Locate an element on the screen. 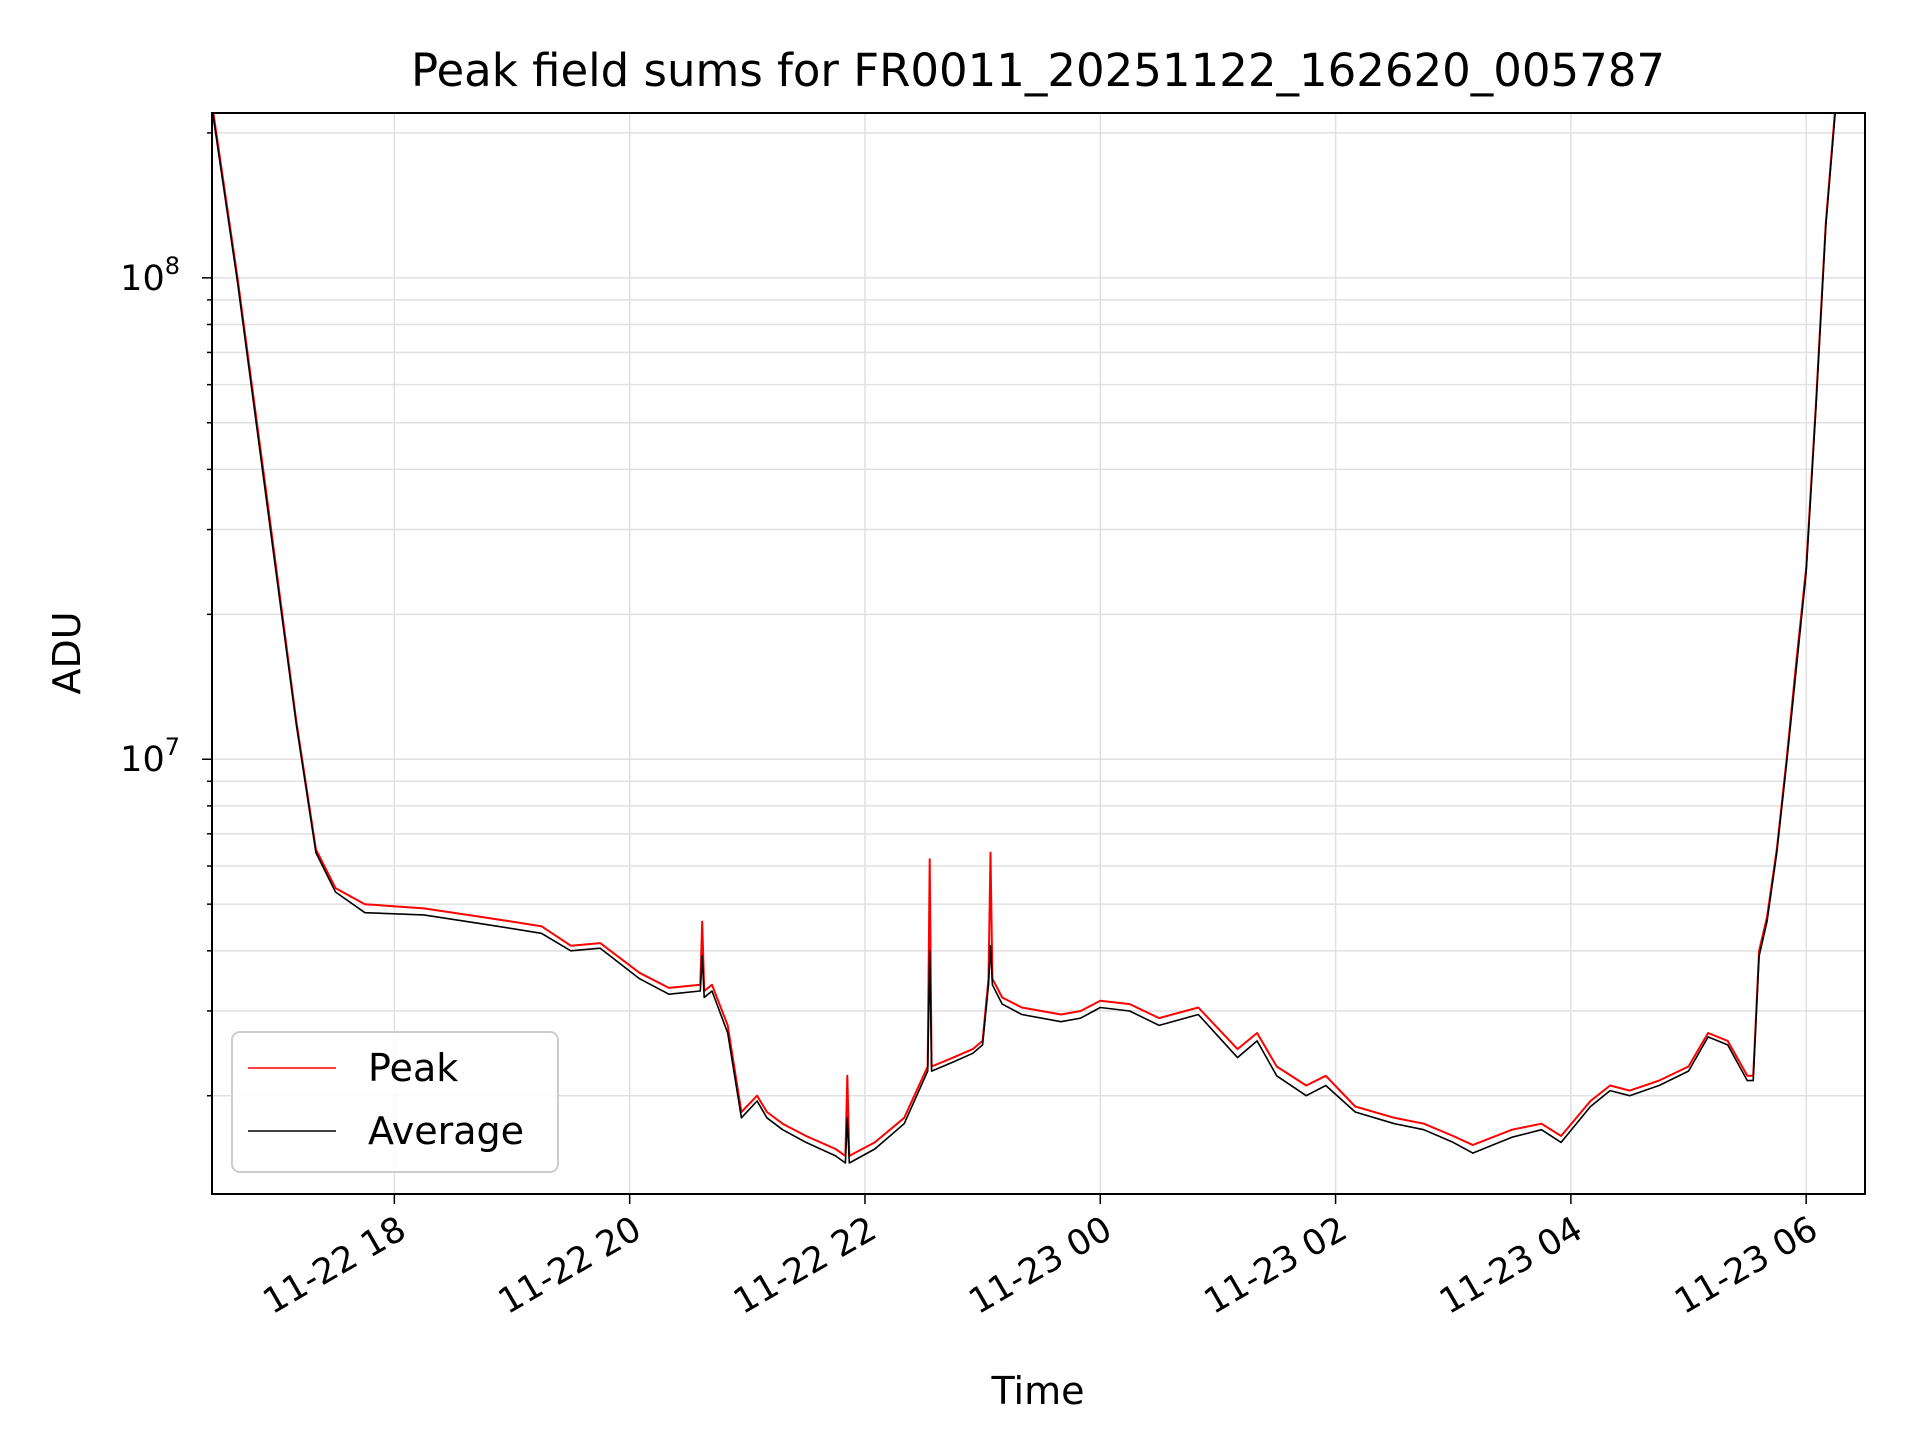 This screenshot has width=1920, height=1440. legend-label-peak: Peak is located at coordinates (413, 1068).